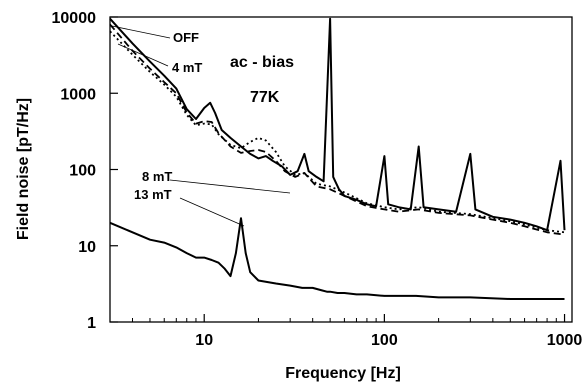  What do you see at coordinates (212, 212) in the screenshot?
I see `leader-13mt` at bounding box center [212, 212].